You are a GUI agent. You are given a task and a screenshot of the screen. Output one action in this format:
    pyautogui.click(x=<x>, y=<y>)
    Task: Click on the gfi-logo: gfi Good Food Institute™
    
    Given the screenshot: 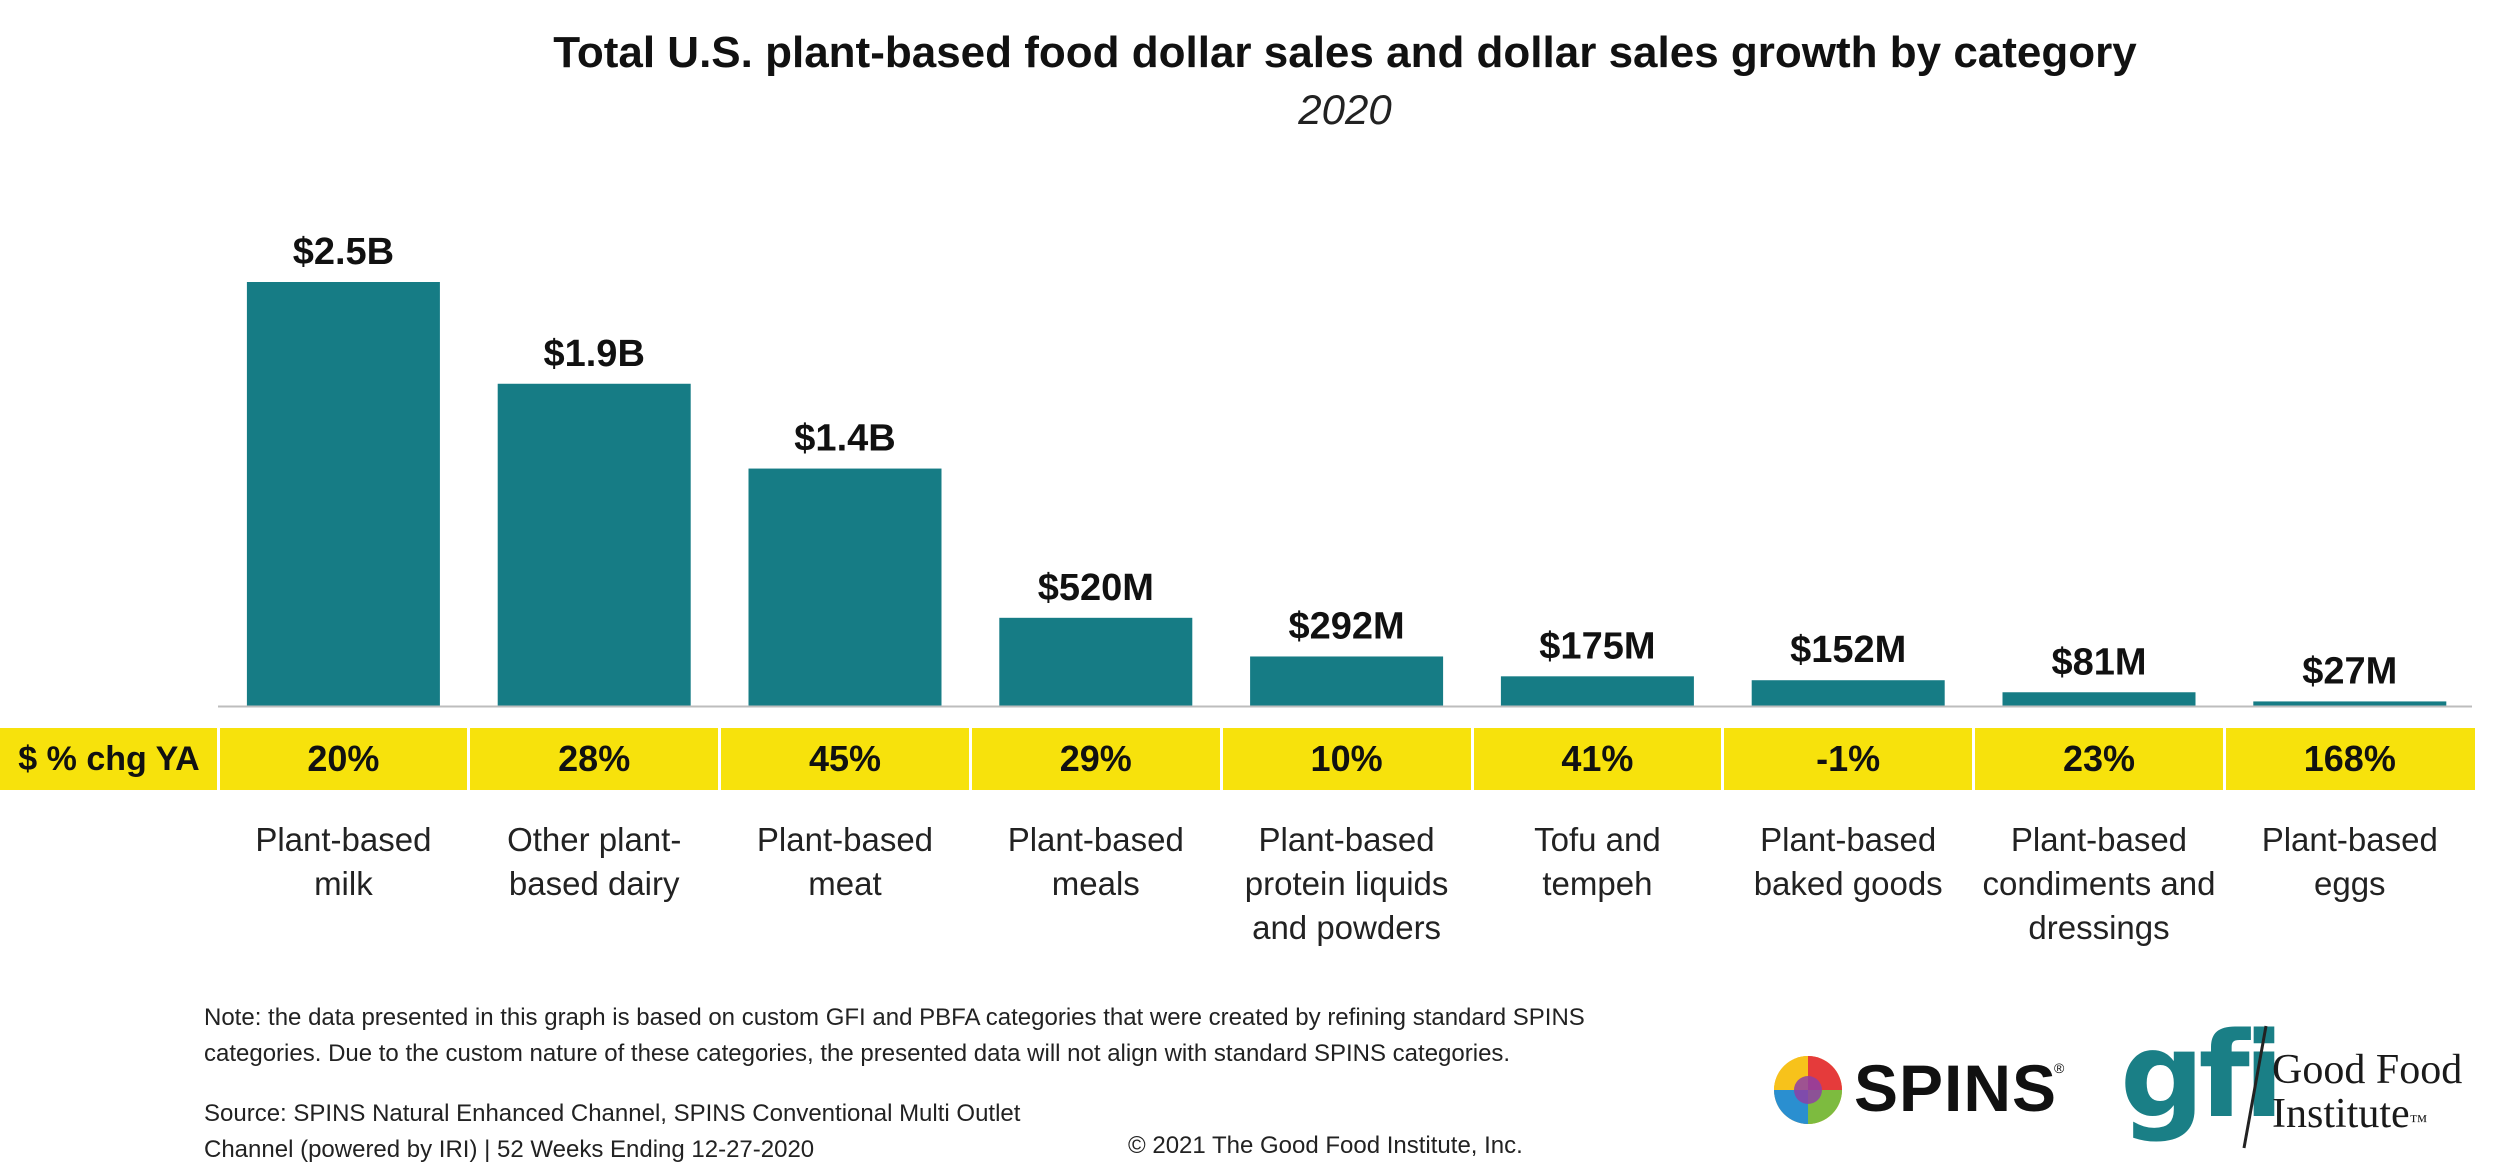 What is the action you would take?
    pyautogui.click(x=2310, y=1085)
    